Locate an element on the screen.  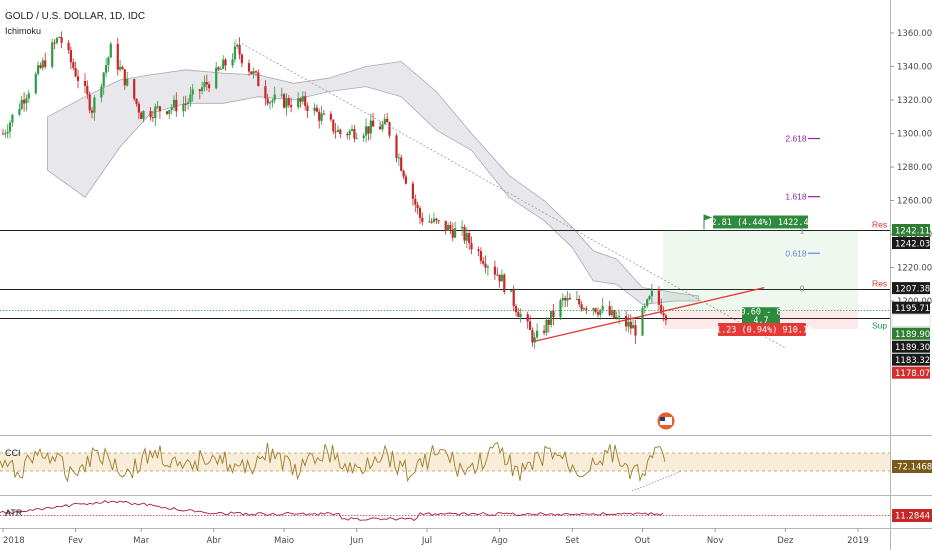
price-scale-label: 1178.07 is located at coordinates (912, 374).